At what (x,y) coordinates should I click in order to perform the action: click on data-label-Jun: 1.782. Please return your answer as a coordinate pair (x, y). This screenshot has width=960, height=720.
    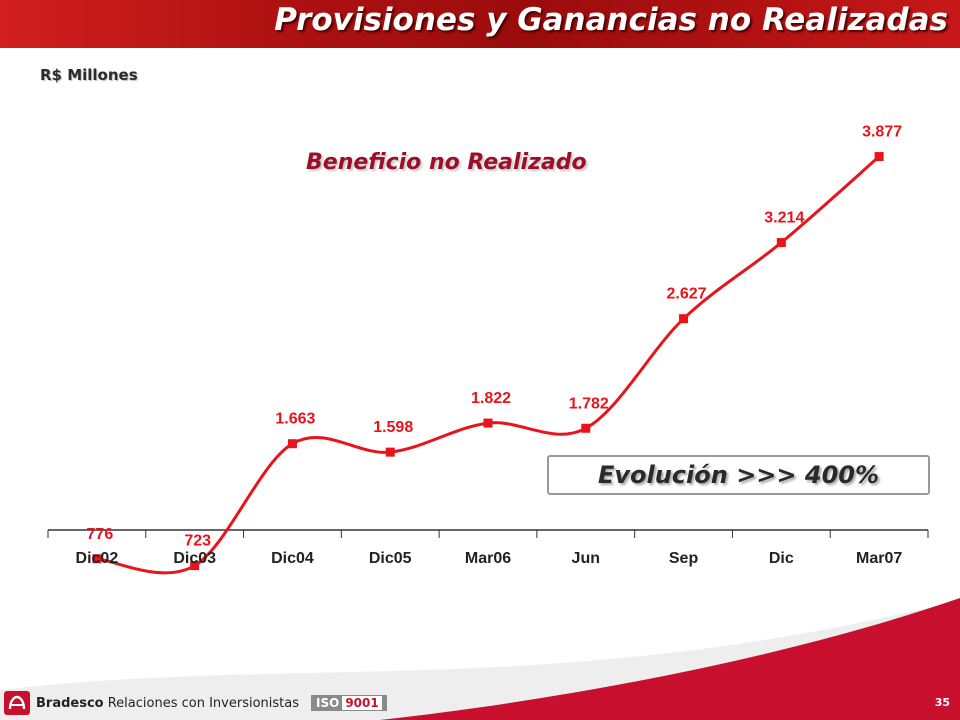
    Looking at the image, I should click on (589, 403).